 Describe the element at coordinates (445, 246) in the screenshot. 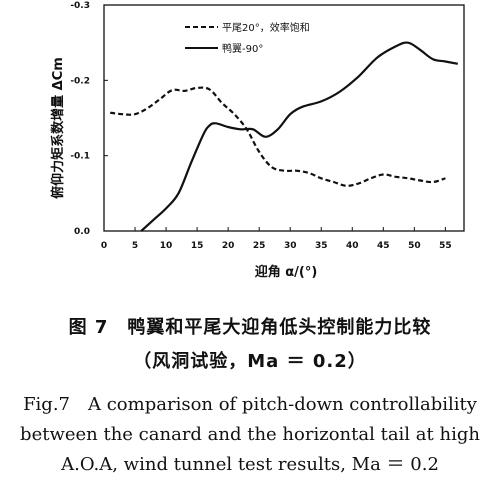

I see `x-tick-label: 55` at that location.